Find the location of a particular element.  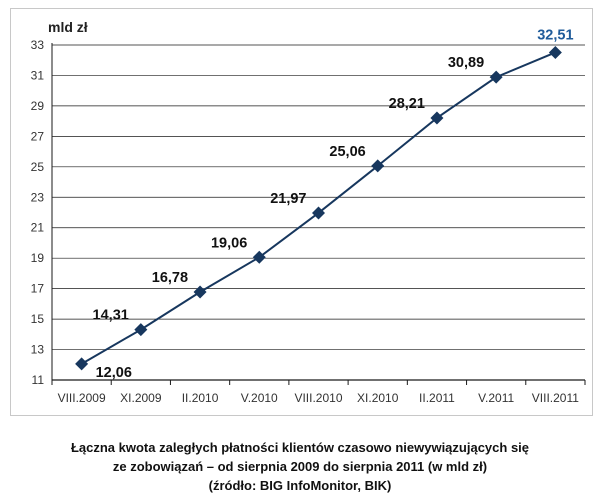

y-tick-label: 13 is located at coordinates (38, 350).